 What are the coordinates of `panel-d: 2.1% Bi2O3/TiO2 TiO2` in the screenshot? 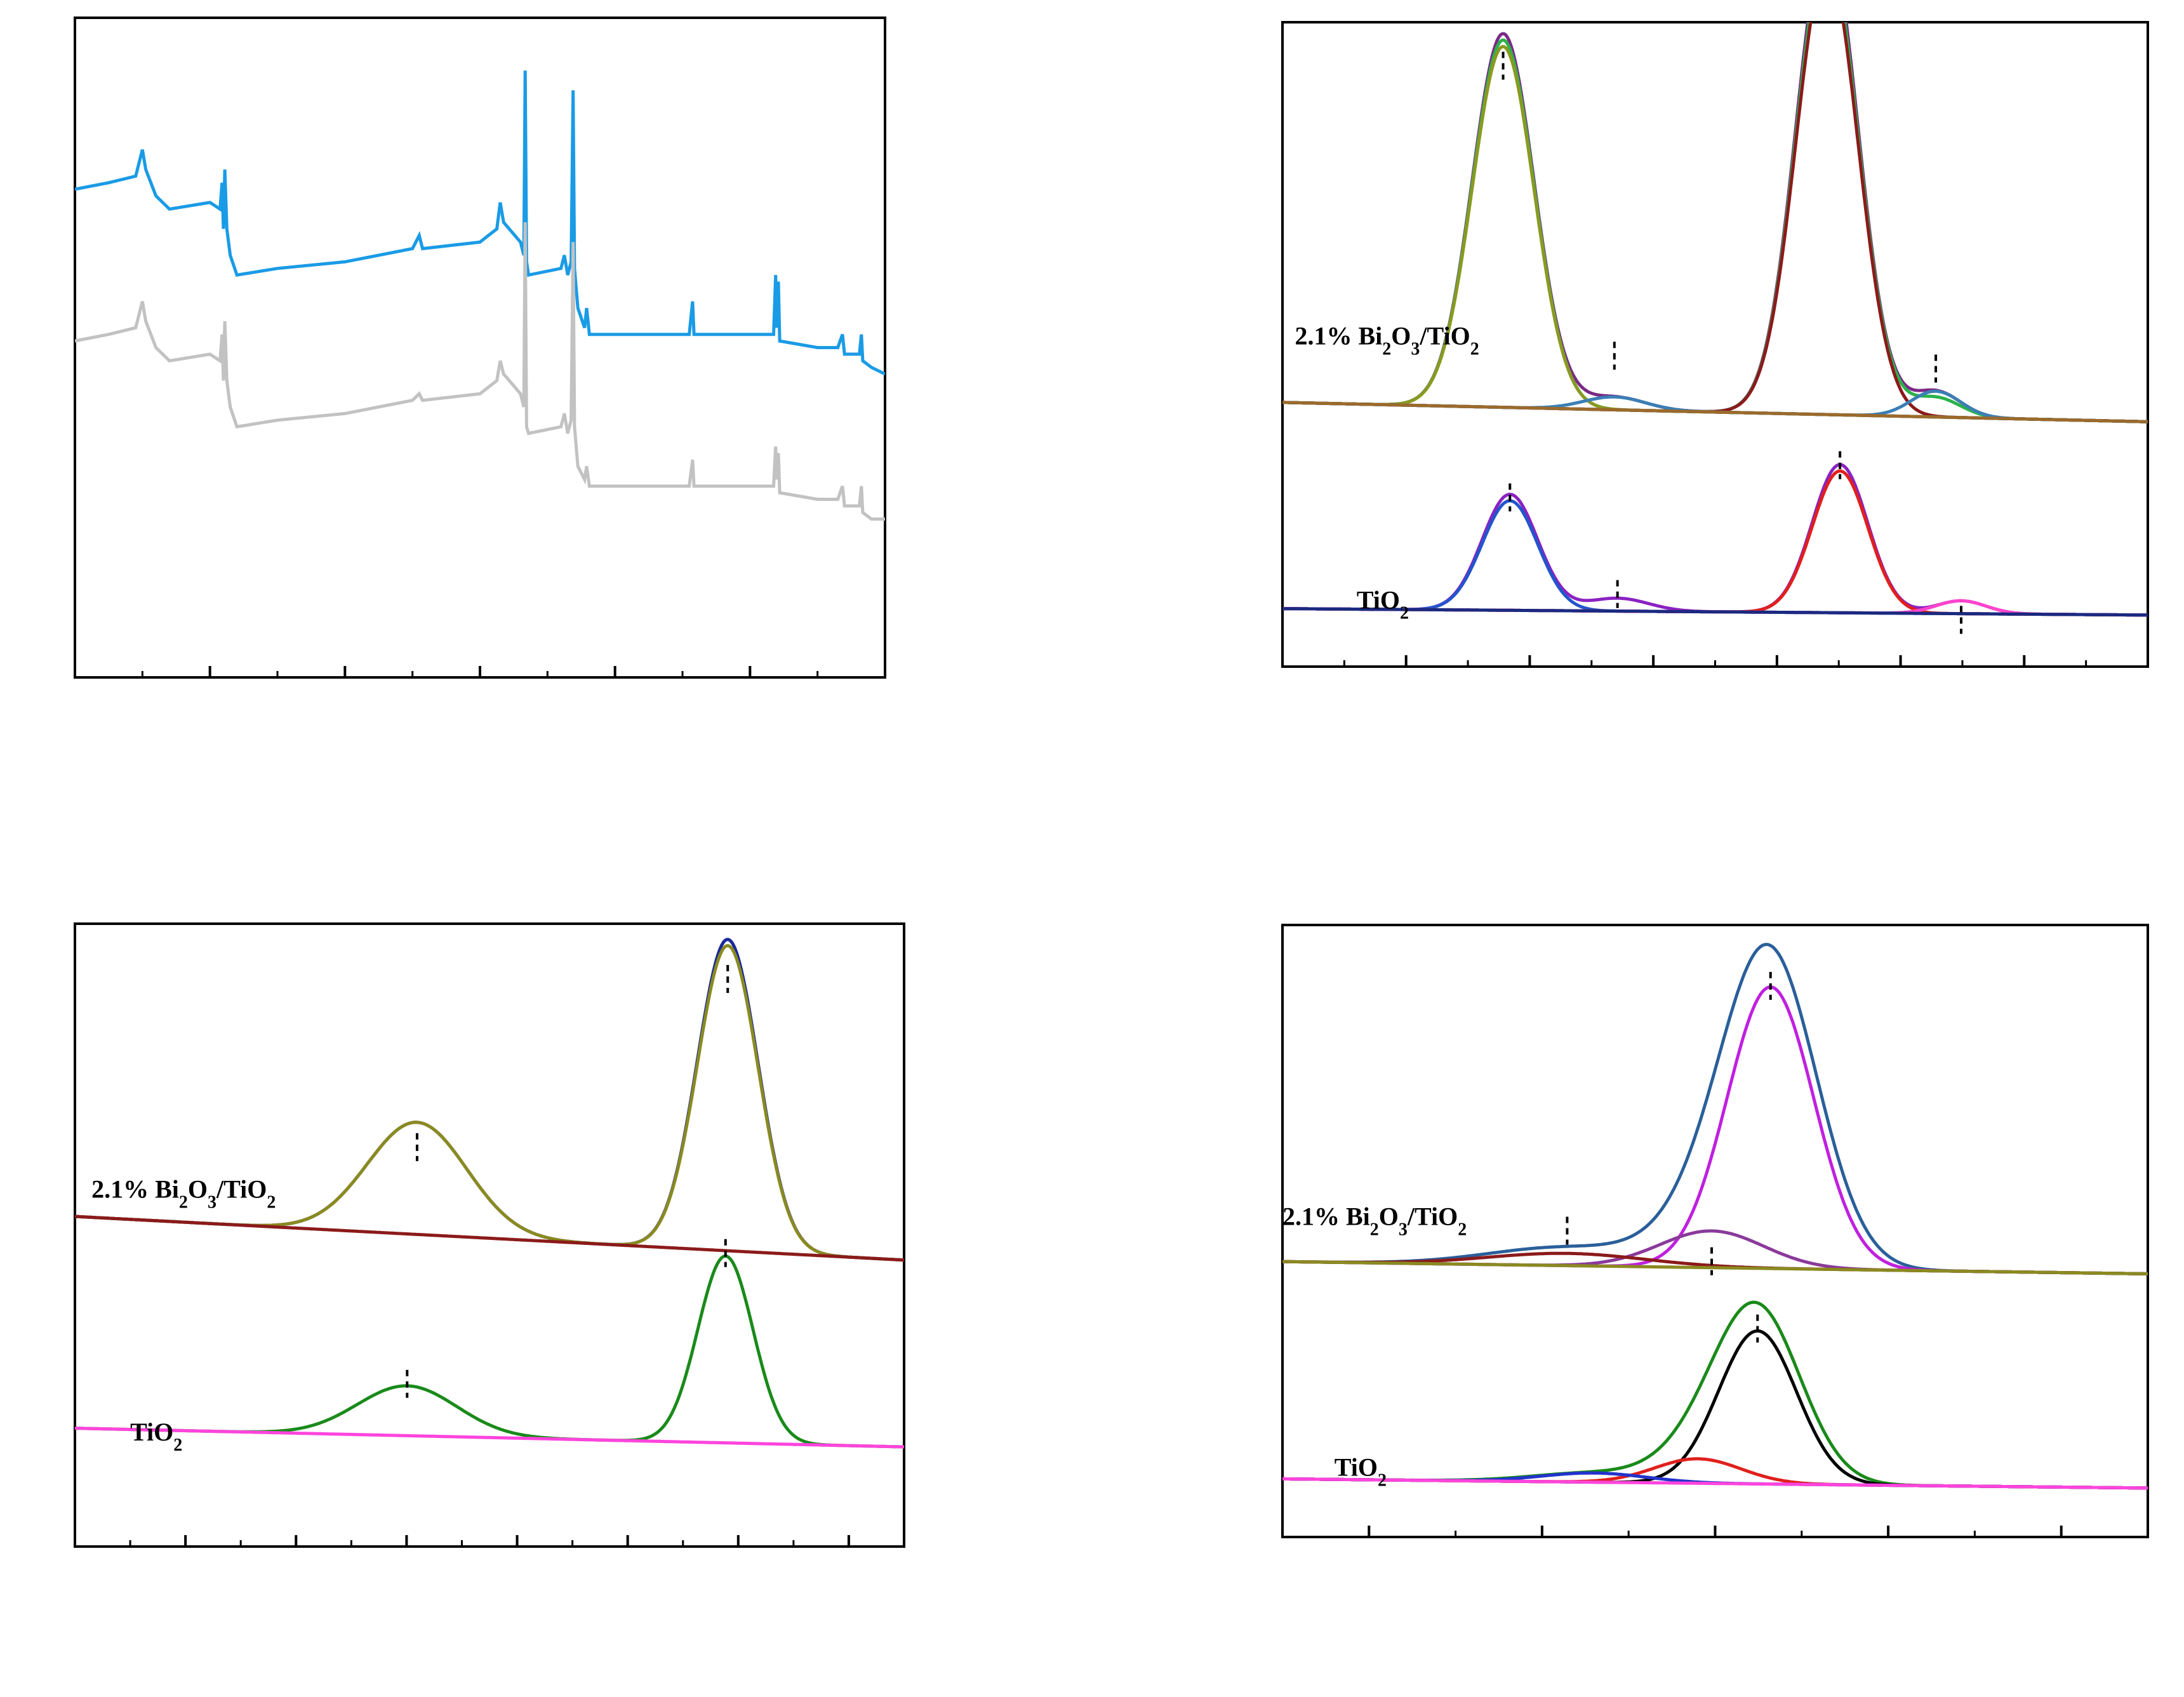 It's located at (1715, 1231).